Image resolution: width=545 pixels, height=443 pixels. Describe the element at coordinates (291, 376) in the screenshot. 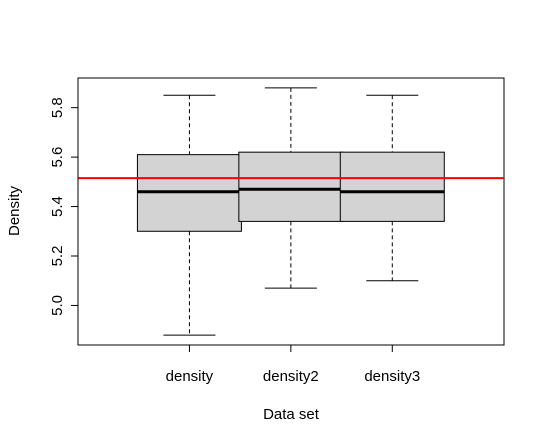

I see `x-tick-label: density2` at that location.